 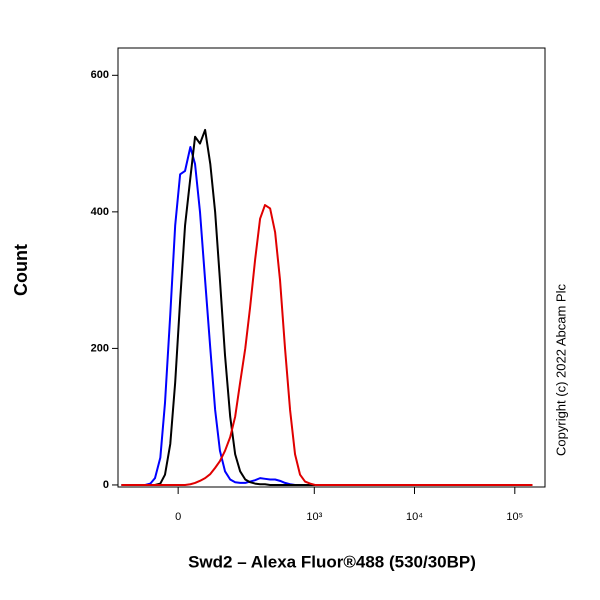 I want to click on y-tick-label: 600, so click(x=100, y=75).